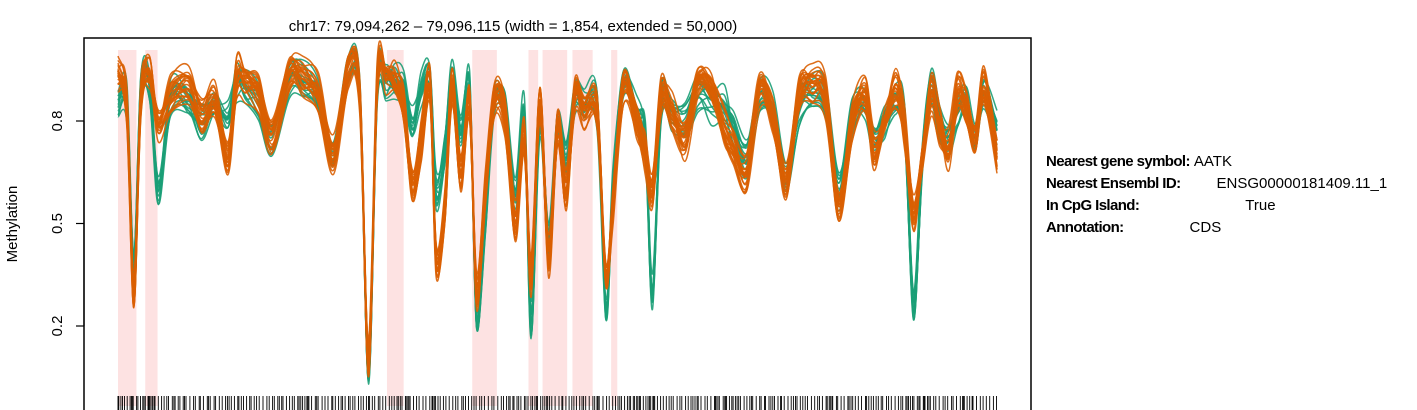 Image resolution: width=1417 pixels, height=410 pixels. I want to click on info-key: Annotation:, so click(1085, 227).